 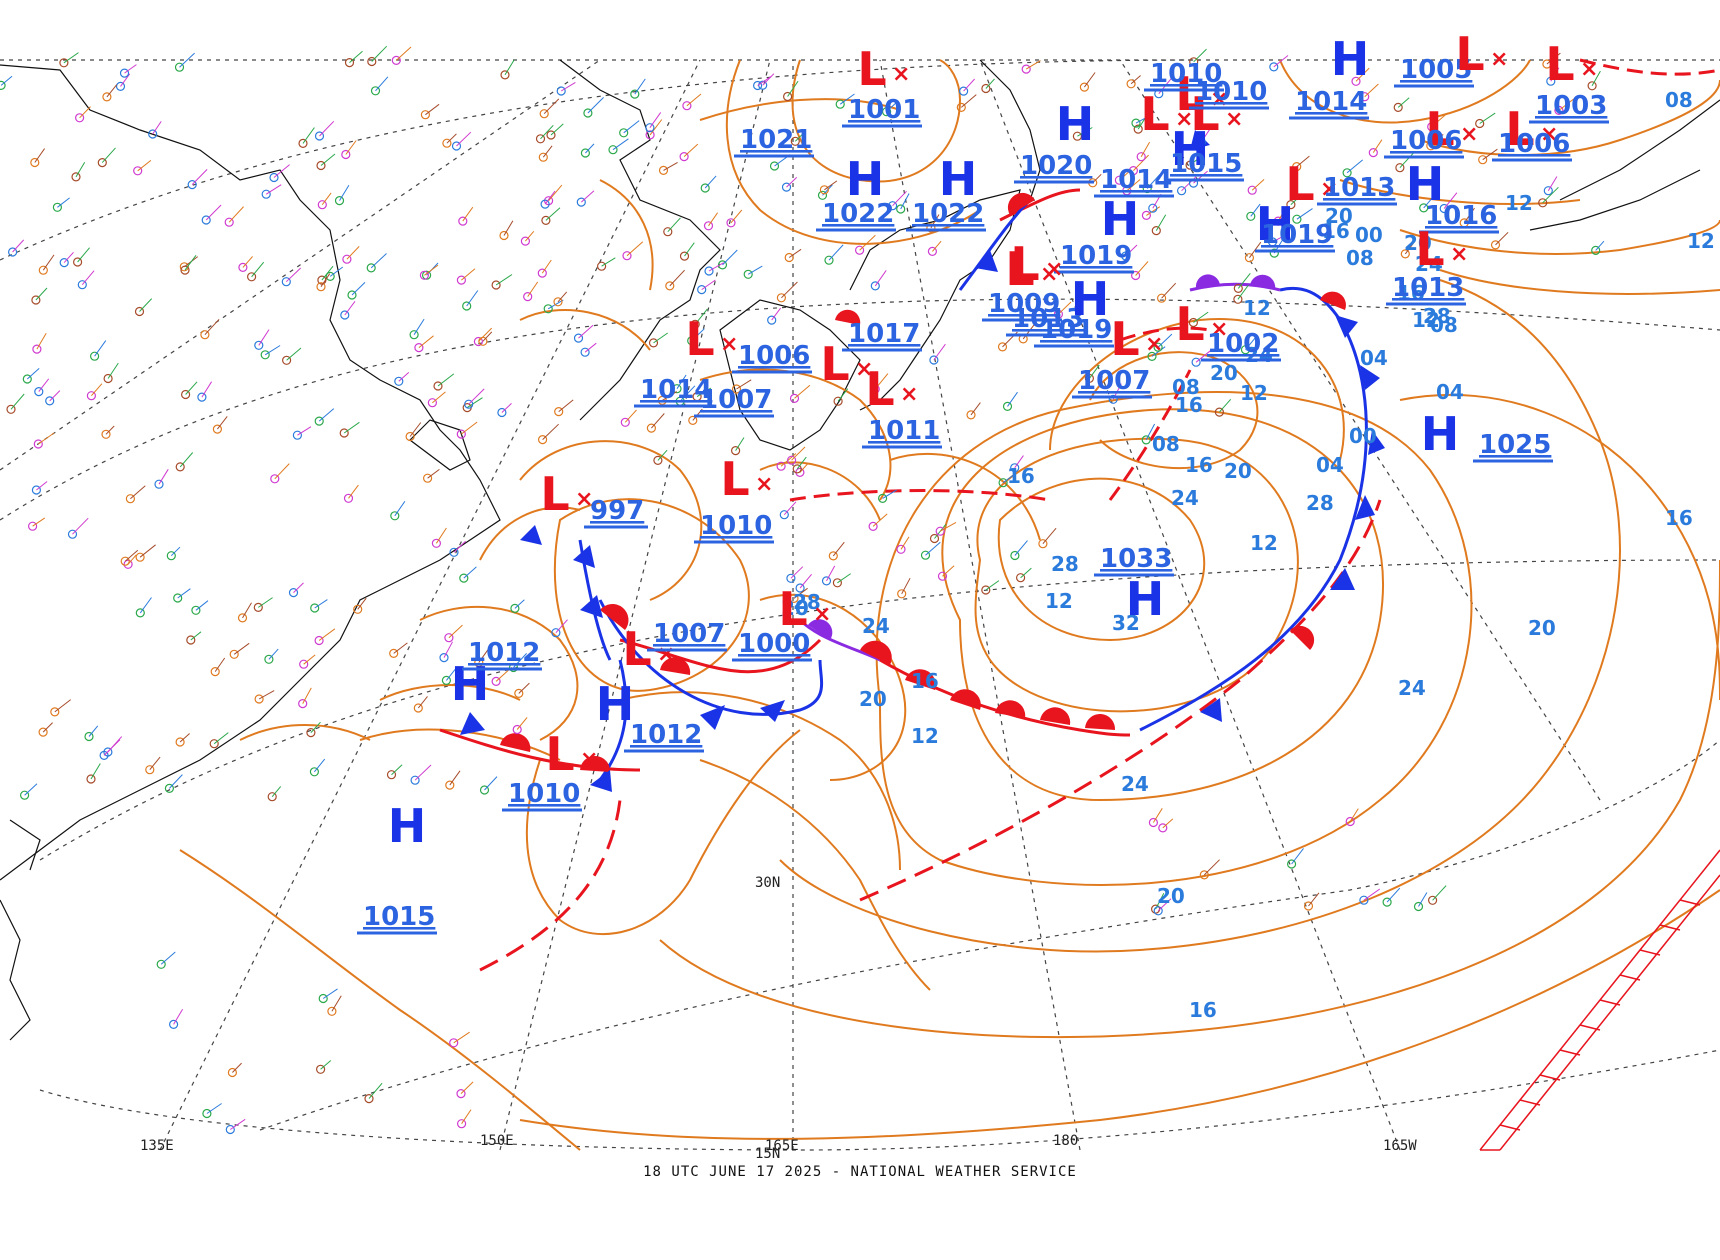 I want to click on lon-label-135e: 135E, so click(x=157, y=1146).